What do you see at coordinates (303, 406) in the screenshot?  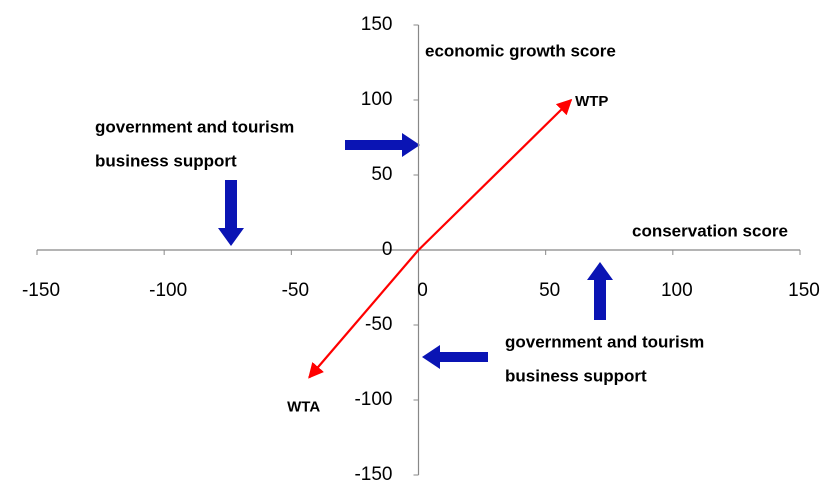 I see `vector-label: WTA` at bounding box center [303, 406].